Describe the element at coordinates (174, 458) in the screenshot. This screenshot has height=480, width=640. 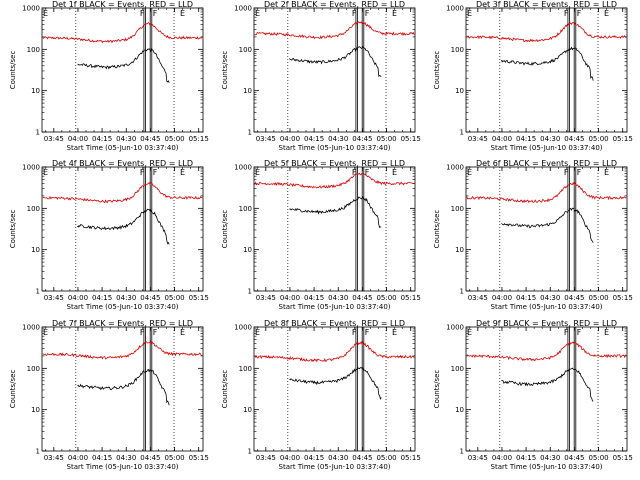
I see `x-tick-label: 05:00` at that location.